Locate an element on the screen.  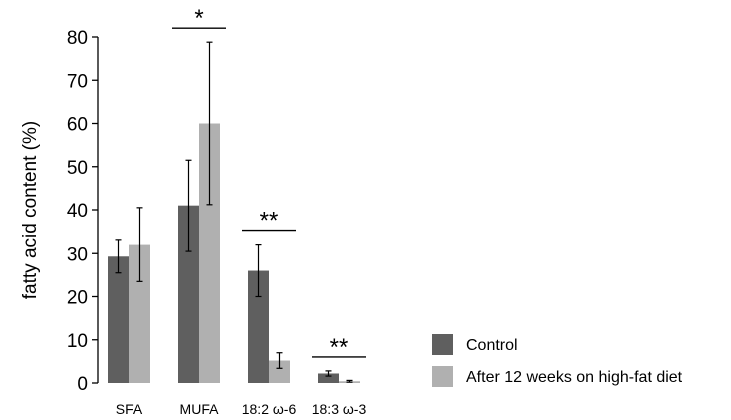
y-tick-label: 20 is located at coordinates (77, 298).